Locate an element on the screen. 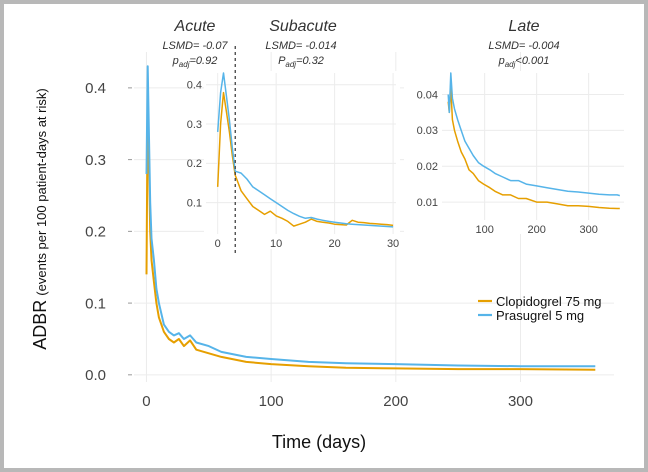 This screenshot has width=648, height=472. legend-label-clopidogrel: Clopidogrel 75 mg is located at coordinates (549, 301).